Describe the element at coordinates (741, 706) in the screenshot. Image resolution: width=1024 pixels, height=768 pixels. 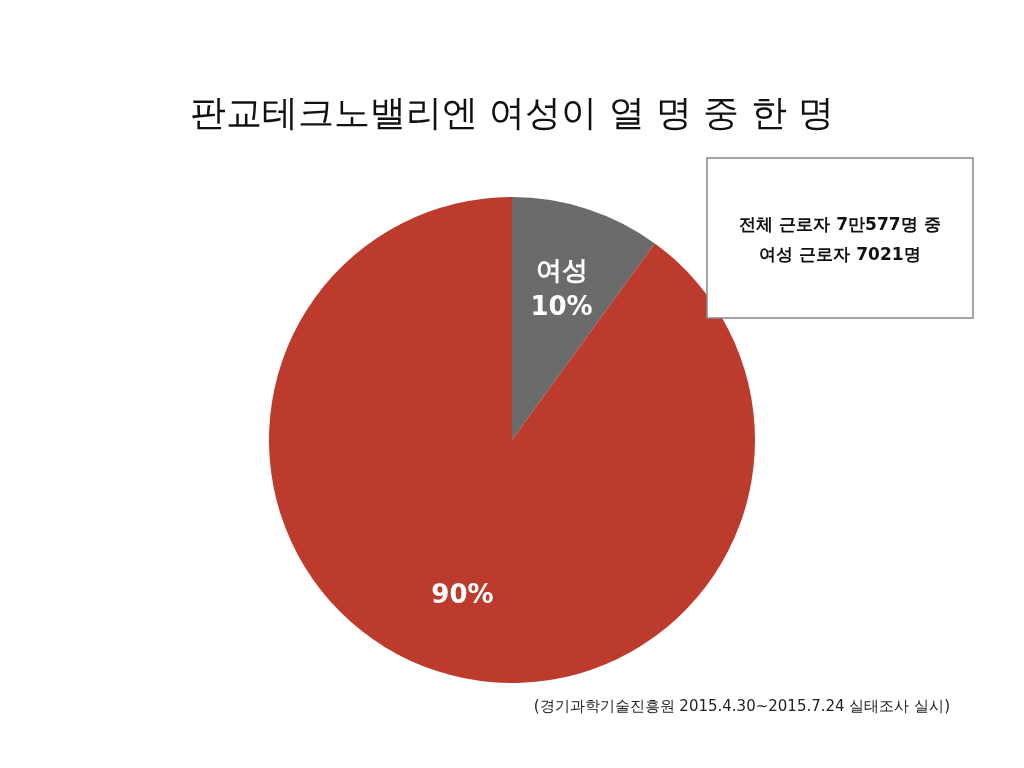
I see `text: (경기과학기술진흥원 2015.4.30~2015.7.24 실태조사 실시)` at that location.